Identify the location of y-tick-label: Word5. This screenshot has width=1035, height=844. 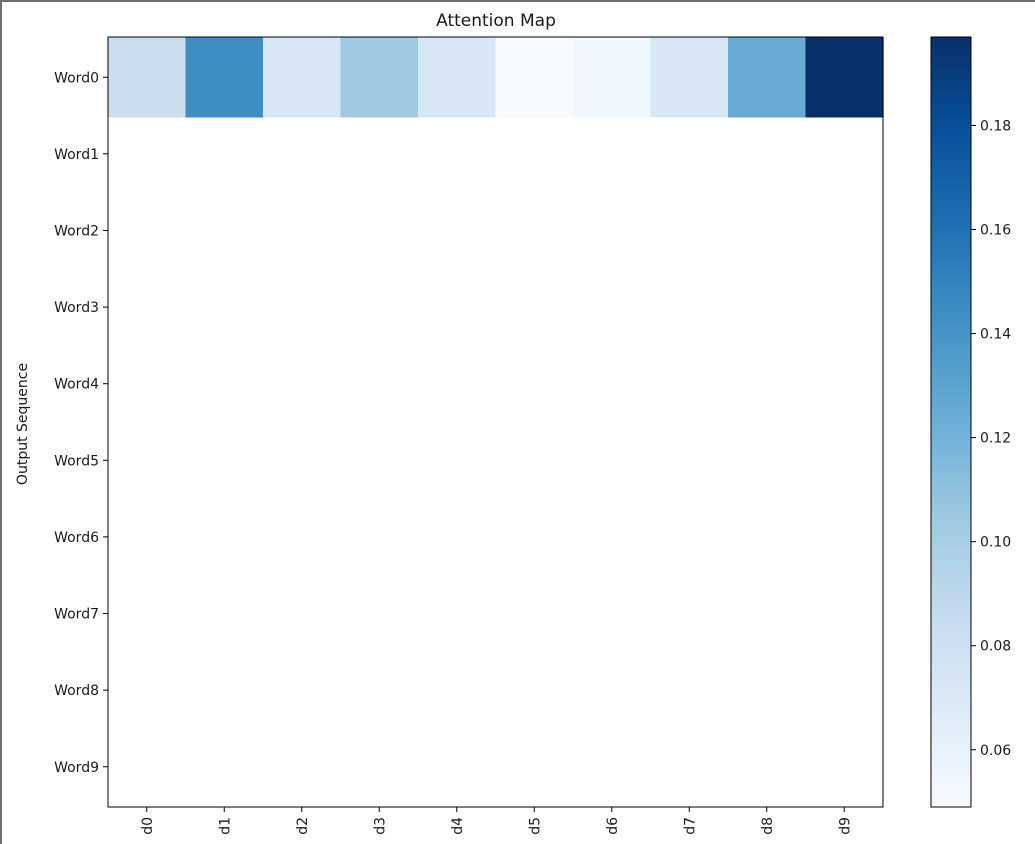
(76, 461).